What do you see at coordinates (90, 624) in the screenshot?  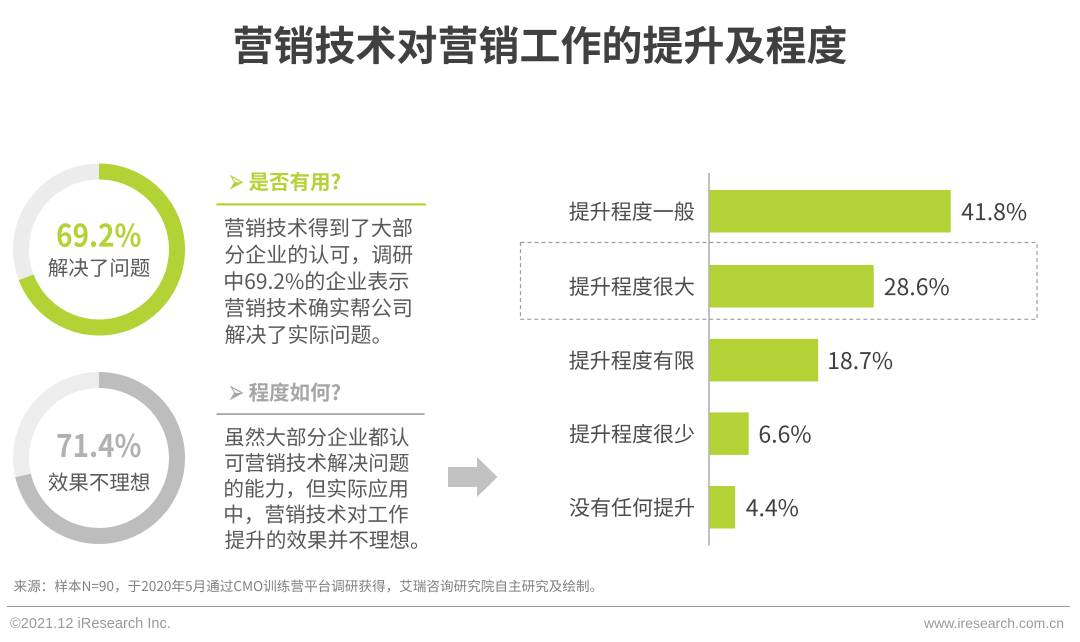 I see `svg-text: ©2021.12 iResearch Inc.` at bounding box center [90, 624].